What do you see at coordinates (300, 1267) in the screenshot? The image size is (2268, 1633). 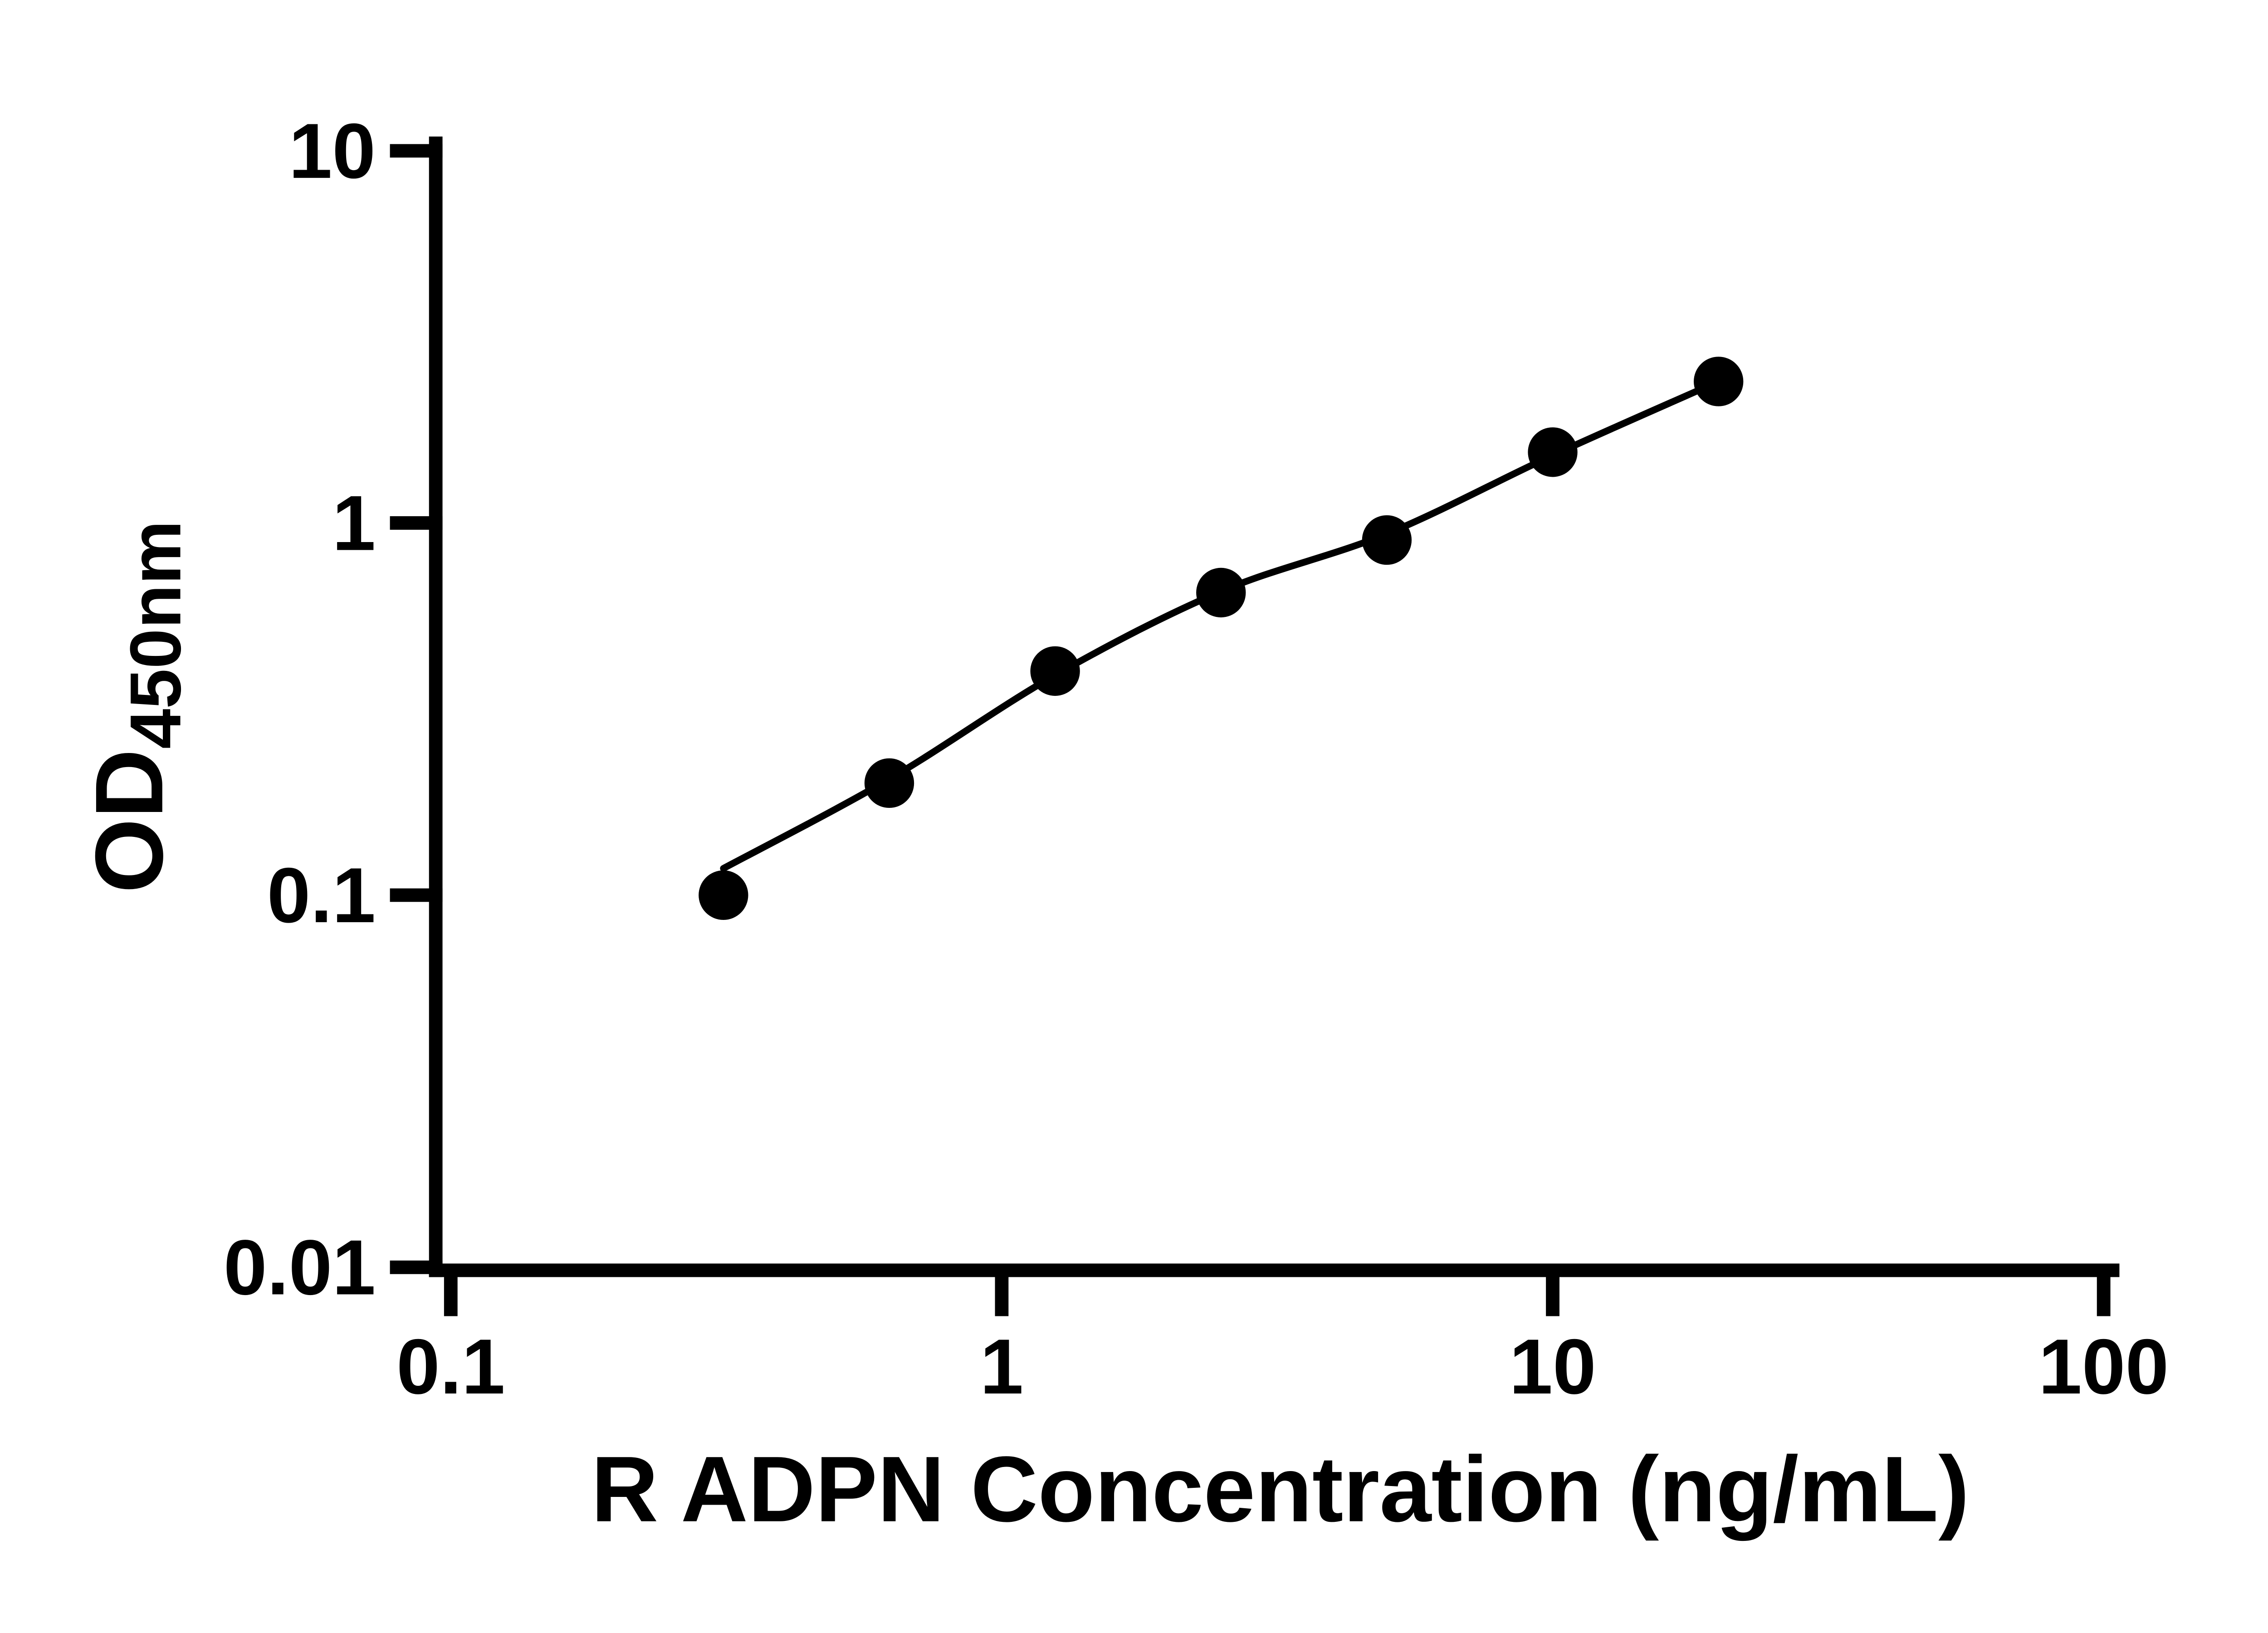 I see `y-tick-label: 0.01` at bounding box center [300, 1267].